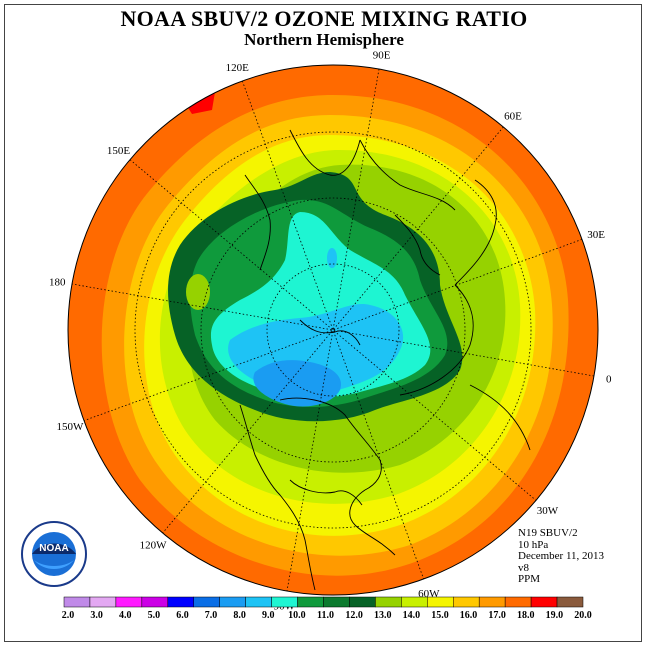  I want to click on colorbar-boxes, so click(323, 602).